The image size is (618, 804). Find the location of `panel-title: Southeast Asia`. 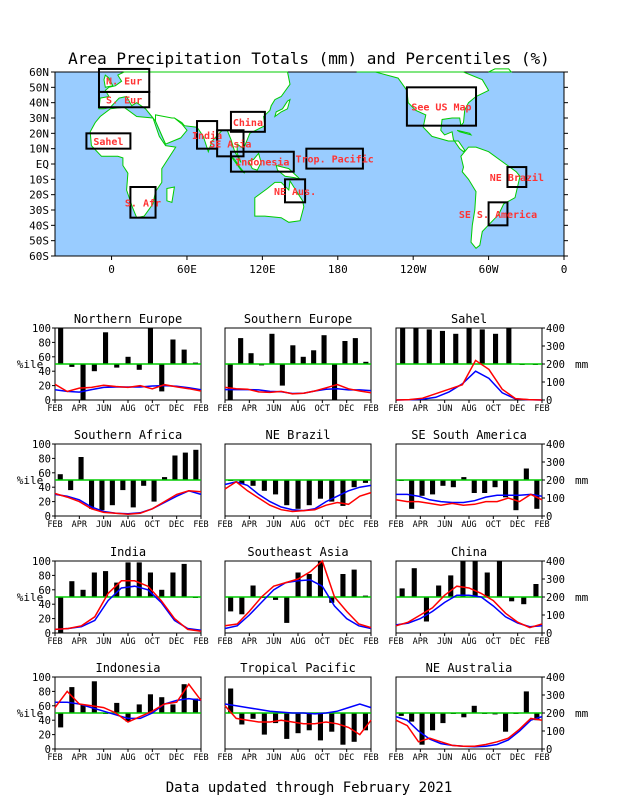

panel-title: Southeast Asia is located at coordinates (297, 552).